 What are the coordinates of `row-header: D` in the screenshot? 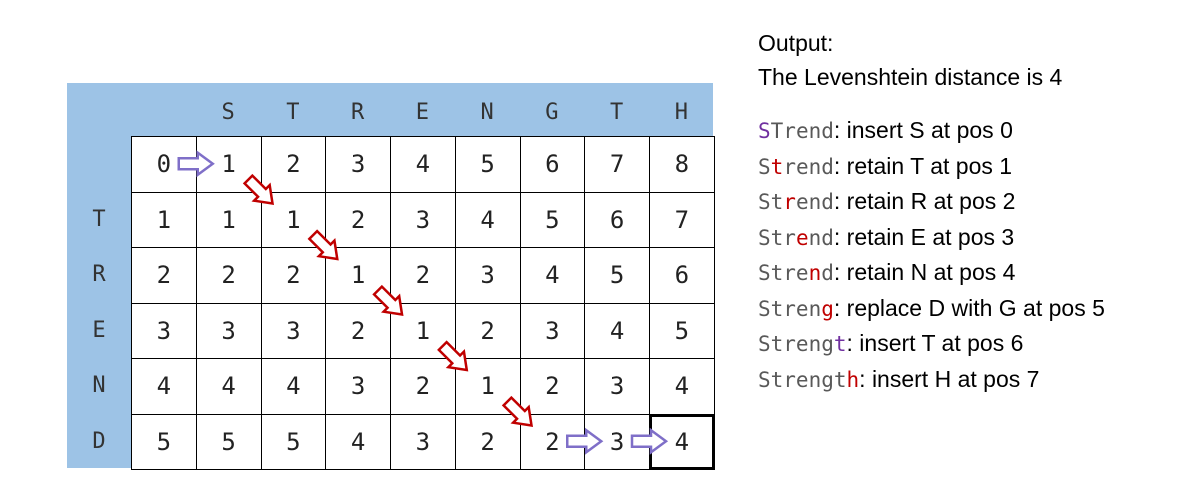 It's located at (99, 441).